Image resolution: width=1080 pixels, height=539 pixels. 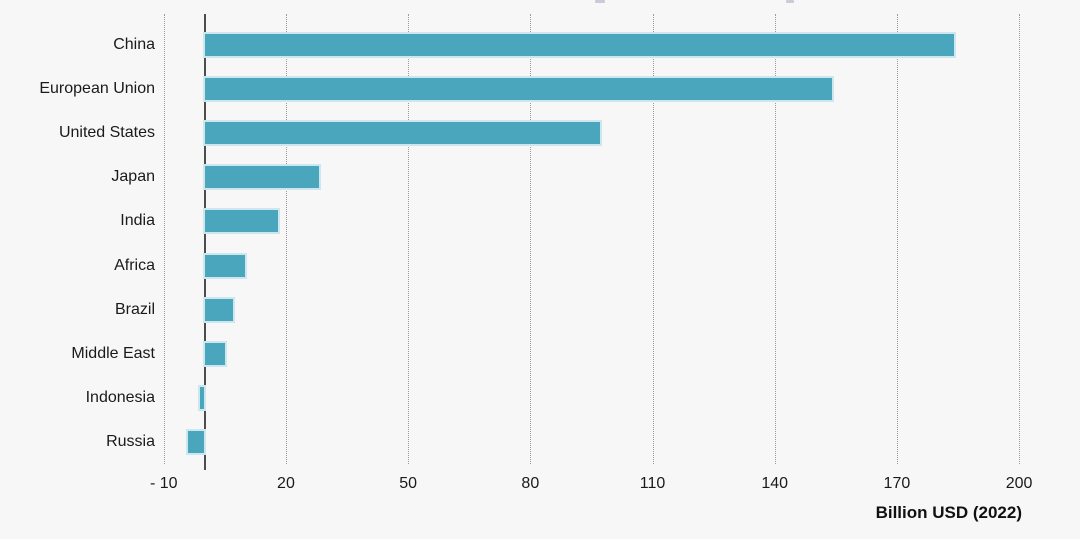 I want to click on category-label: Middle East, so click(x=113, y=353).